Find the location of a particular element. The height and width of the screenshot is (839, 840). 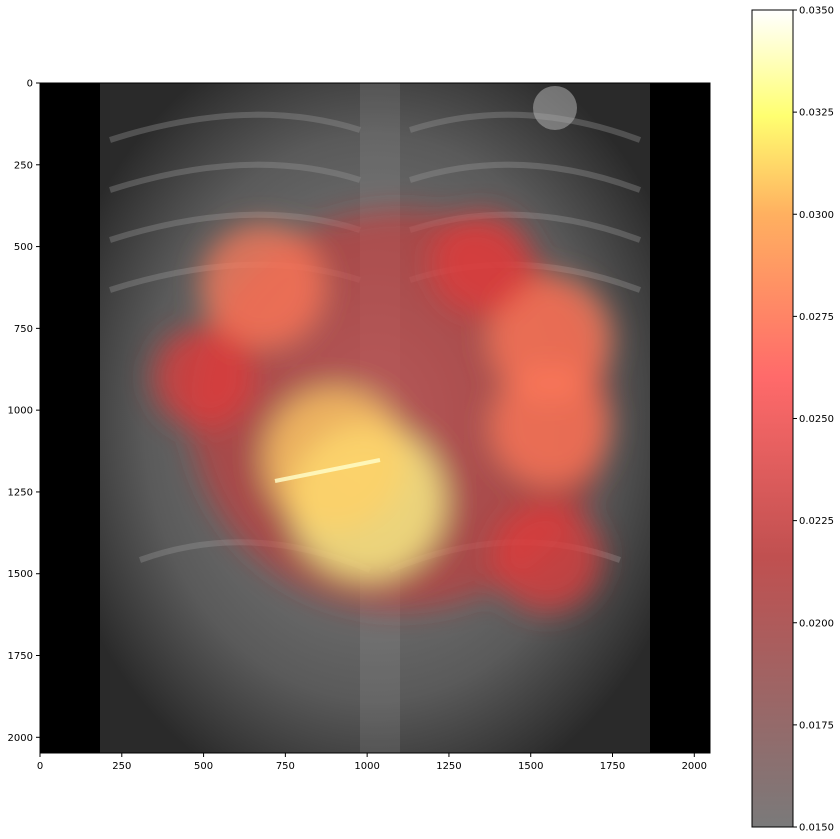

y-tick-label: 1500 is located at coordinates (20, 574).